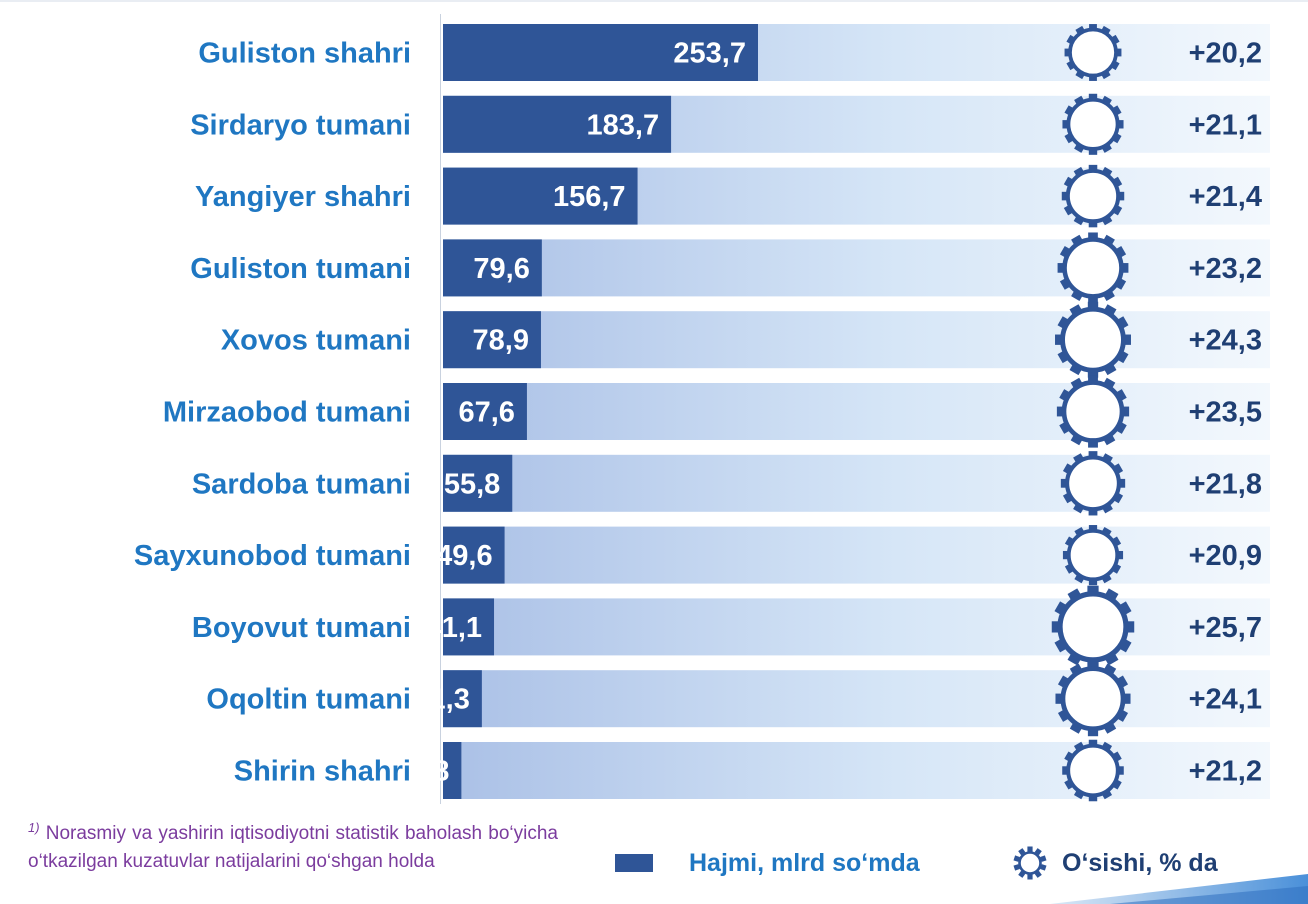 The image size is (1308, 904). I want to click on corner-decoration, so click(1179, 889).